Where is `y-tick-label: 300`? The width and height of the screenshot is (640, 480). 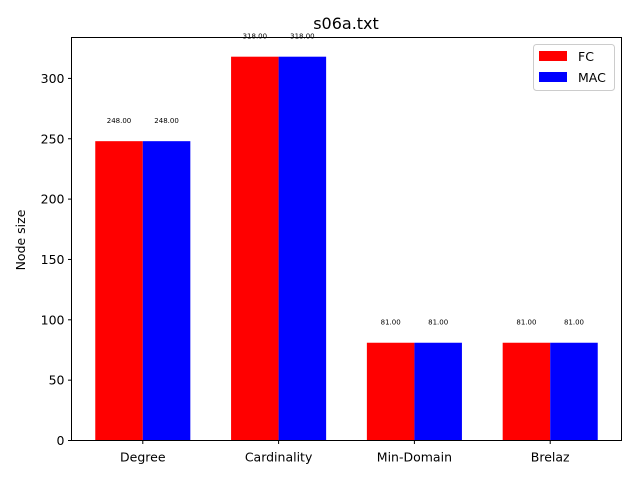 y-tick-label: 300 is located at coordinates (53, 78).